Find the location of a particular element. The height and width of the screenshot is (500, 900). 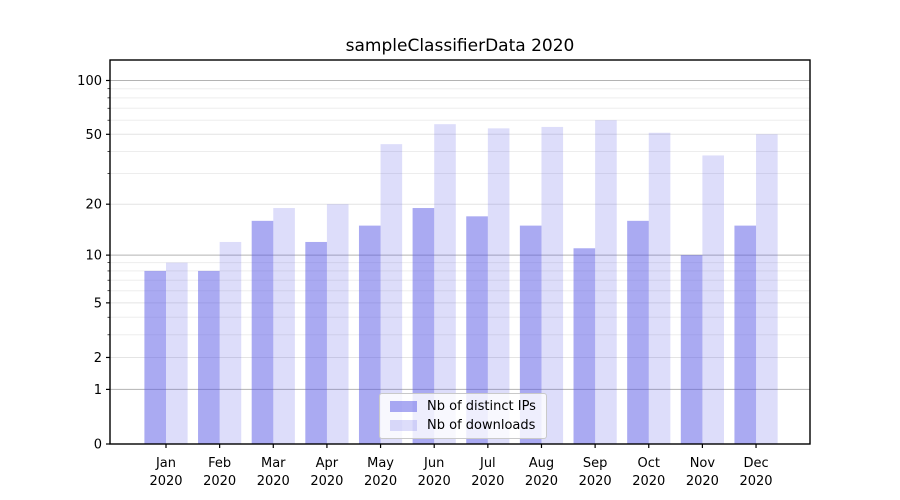

x-tick-label-year-sep: 2020 is located at coordinates (595, 481).